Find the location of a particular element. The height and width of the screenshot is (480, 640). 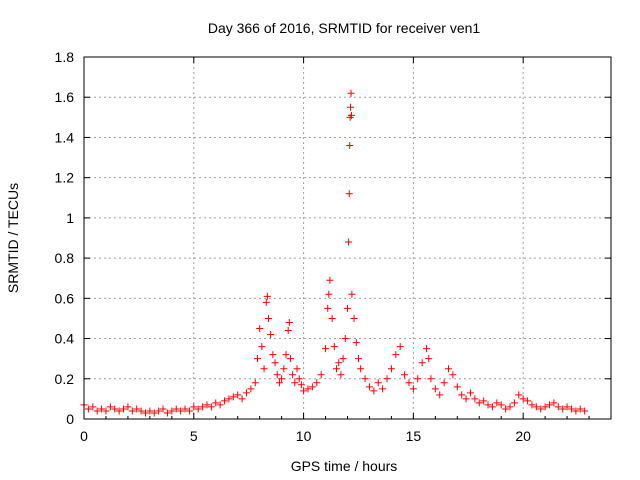

y-tick-label: 1.8 is located at coordinates (65, 57).